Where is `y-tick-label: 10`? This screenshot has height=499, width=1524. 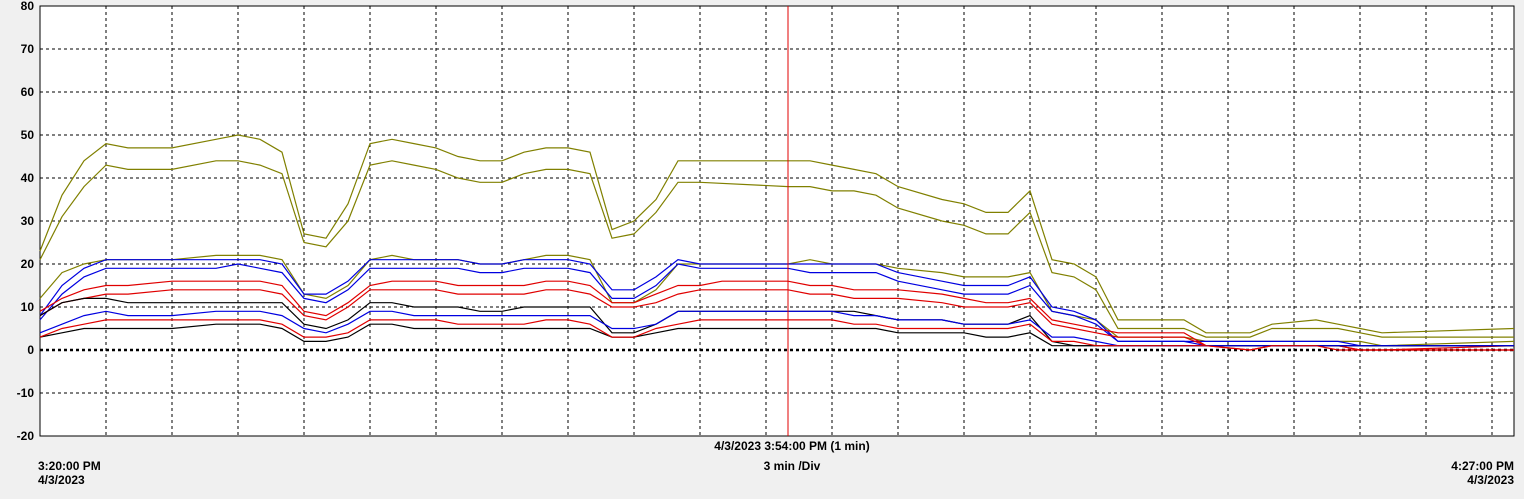
y-tick-label: 10 is located at coordinates (27, 307).